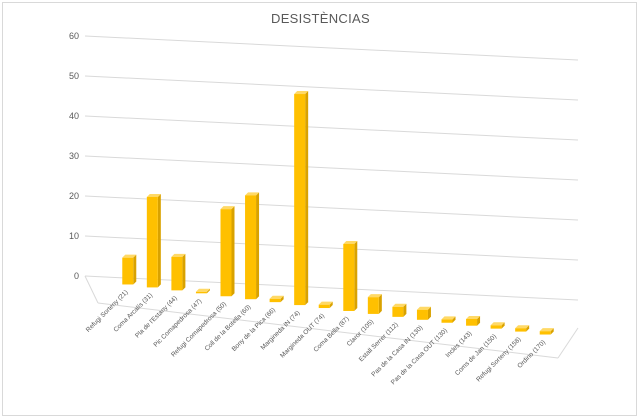  What do you see at coordinates (74, 116) in the screenshot?
I see `y-tick-label: 40` at bounding box center [74, 116].